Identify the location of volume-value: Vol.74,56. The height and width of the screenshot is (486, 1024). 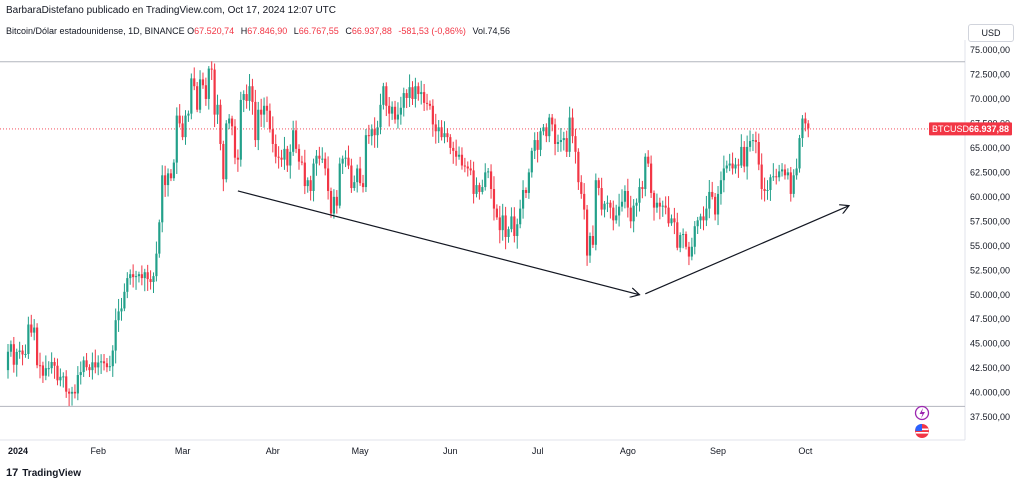
(491, 31).